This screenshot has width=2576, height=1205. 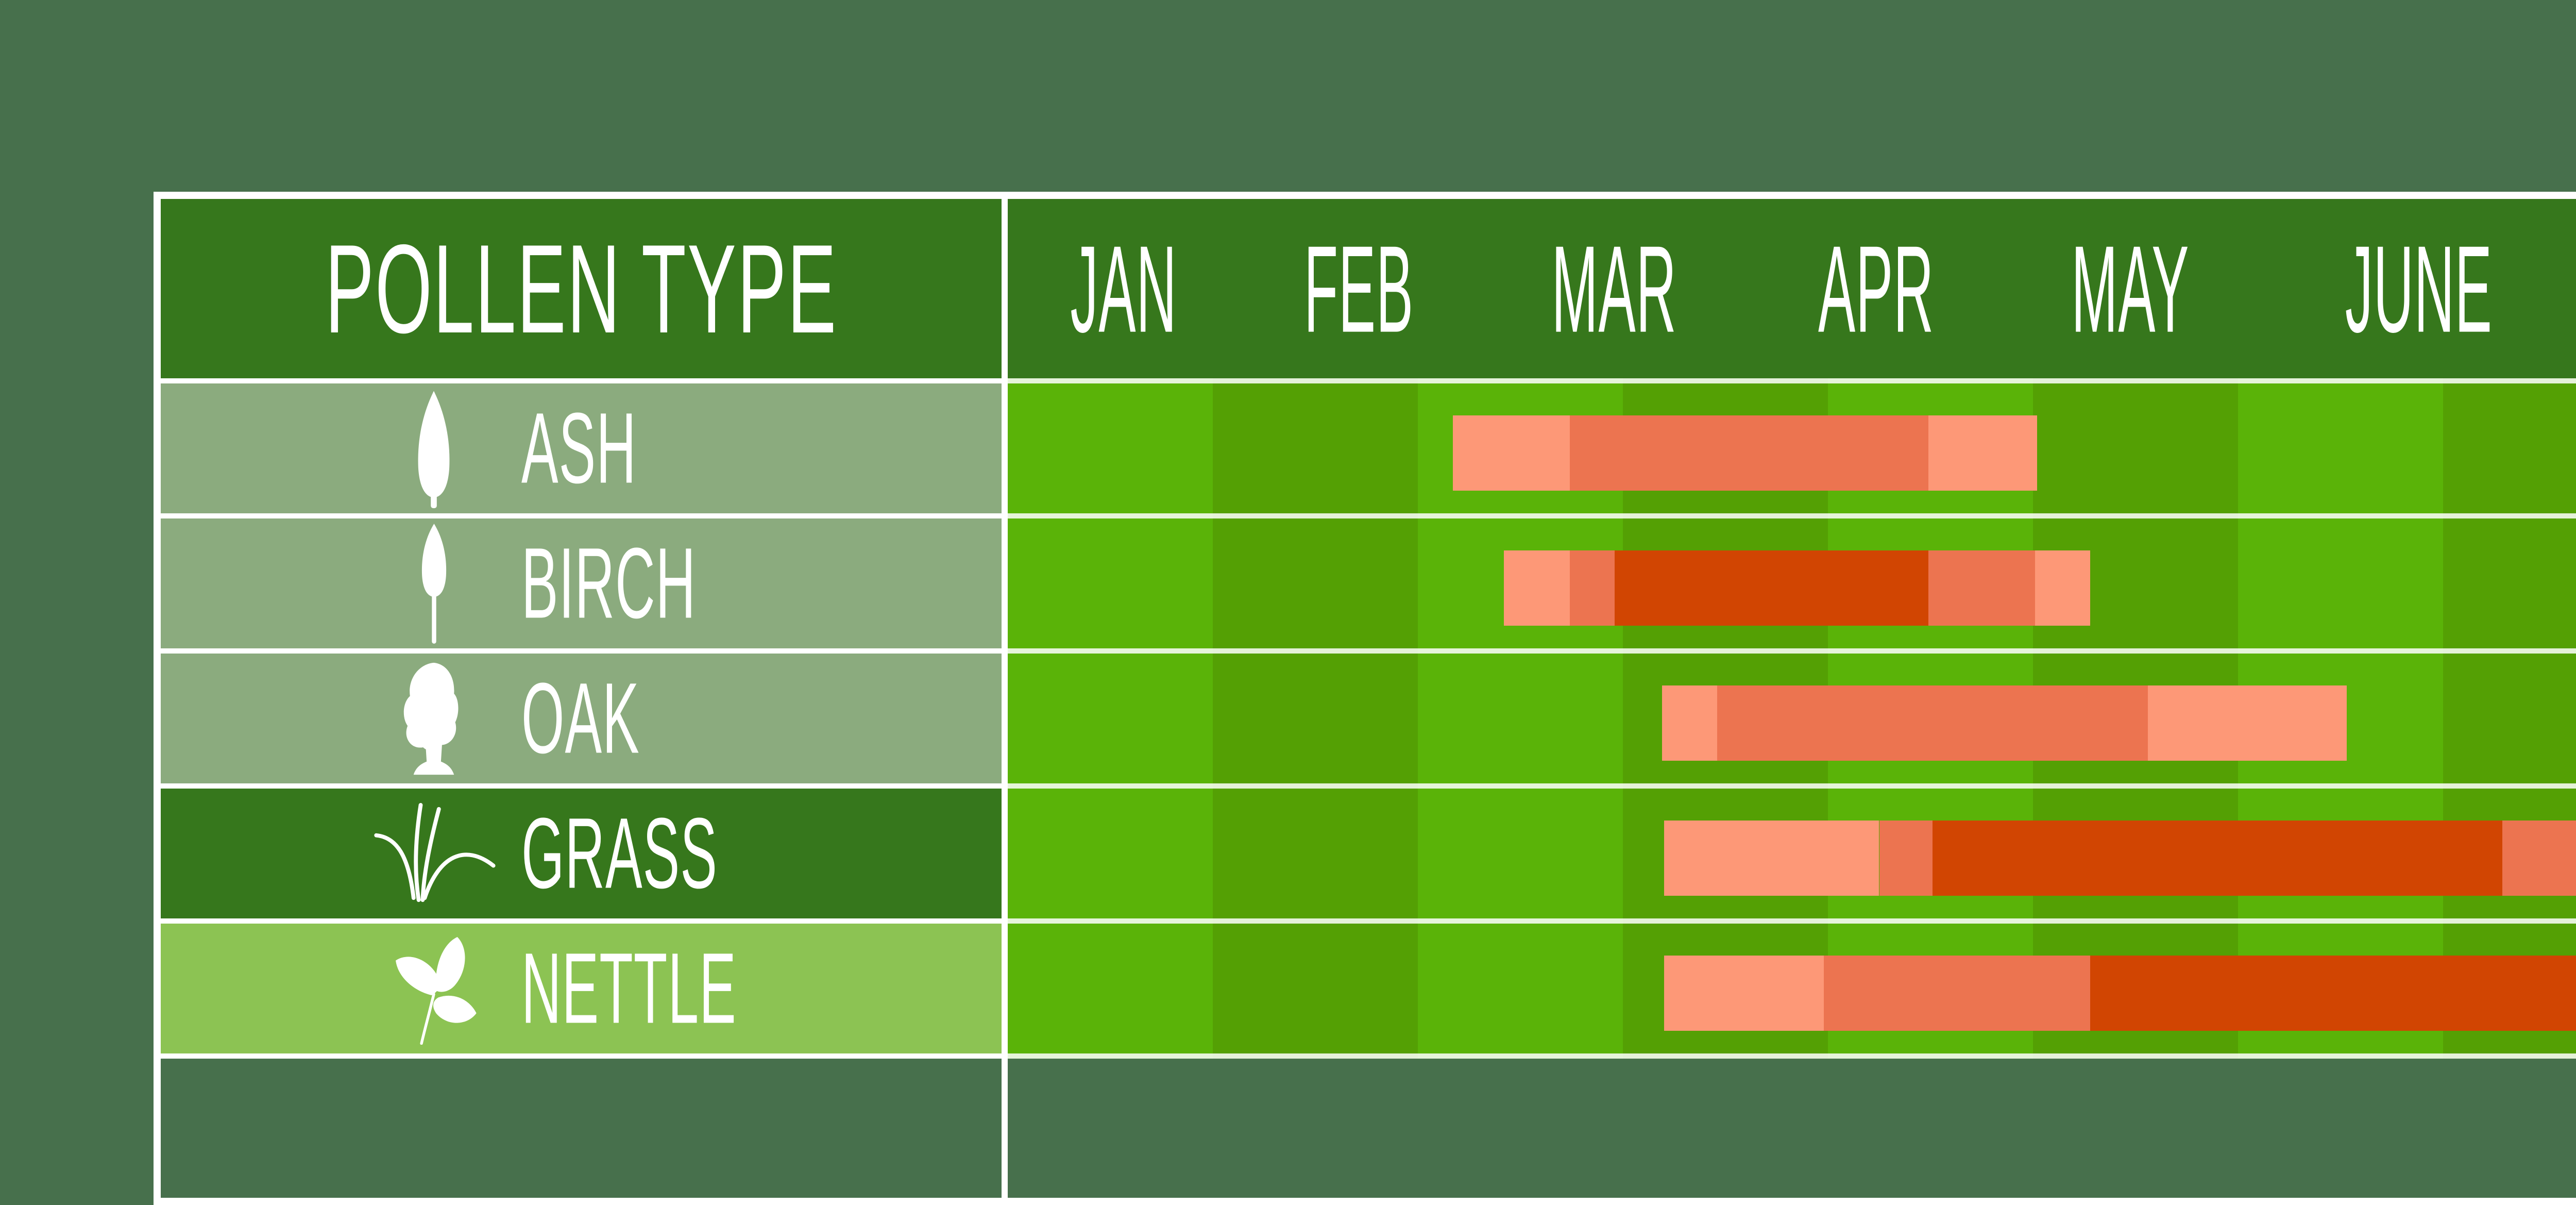 I want to click on month-header-jan: JAN, so click(x=1123, y=288).